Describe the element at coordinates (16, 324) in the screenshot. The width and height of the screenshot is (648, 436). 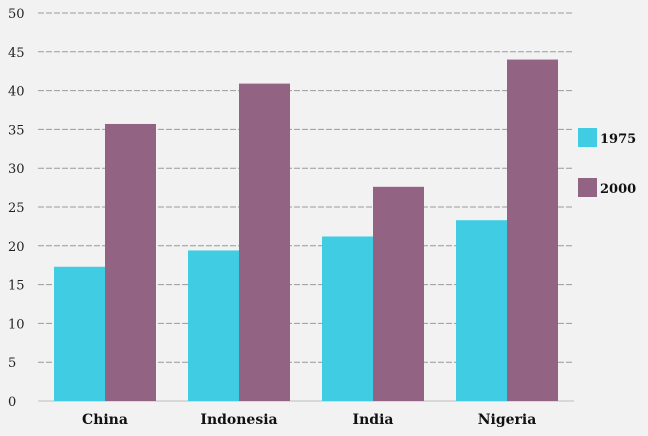
I see `y-tick-label: 10` at that location.